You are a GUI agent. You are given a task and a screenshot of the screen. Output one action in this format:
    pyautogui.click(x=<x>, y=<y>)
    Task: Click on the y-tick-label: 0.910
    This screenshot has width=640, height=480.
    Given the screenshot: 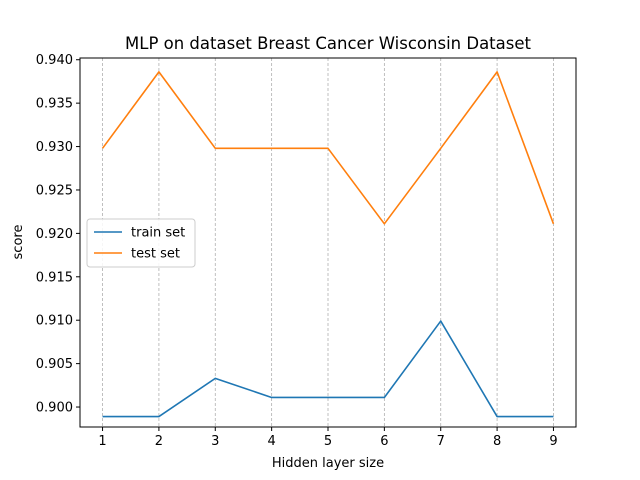 What is the action you would take?
    pyautogui.click(x=54, y=321)
    